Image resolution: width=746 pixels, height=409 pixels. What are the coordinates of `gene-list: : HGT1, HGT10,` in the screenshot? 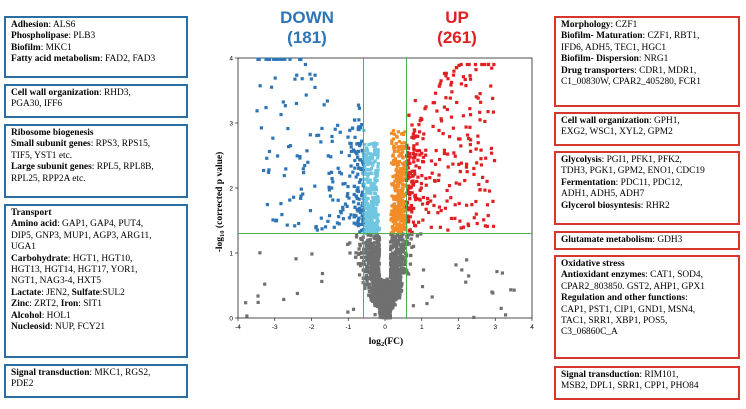 It's located at (100, 258).